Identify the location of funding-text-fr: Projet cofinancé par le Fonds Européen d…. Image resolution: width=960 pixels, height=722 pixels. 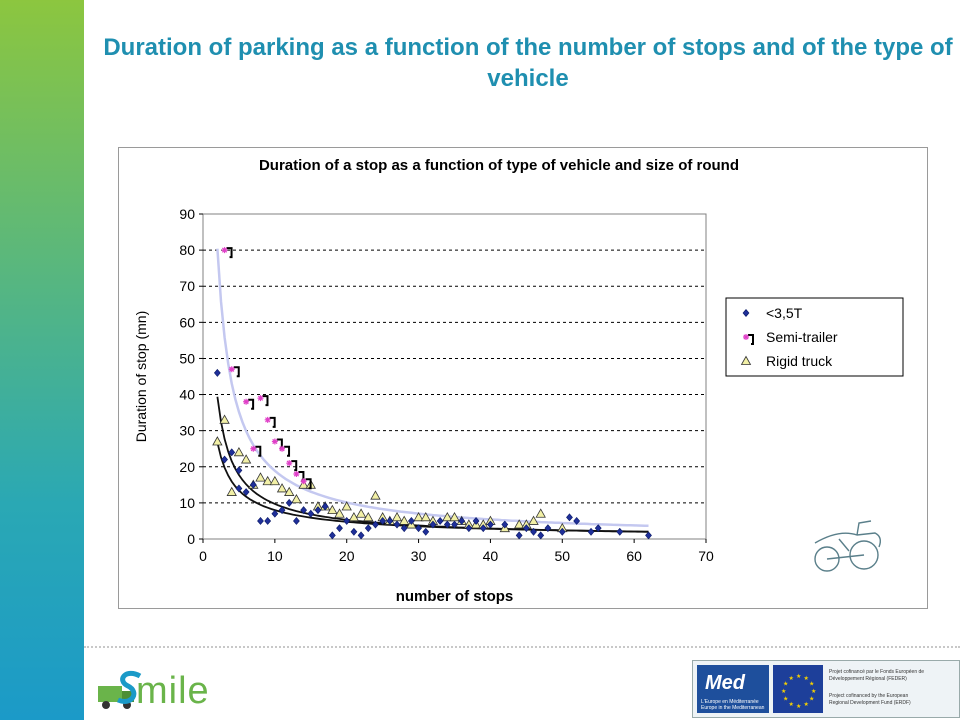
(876, 675).